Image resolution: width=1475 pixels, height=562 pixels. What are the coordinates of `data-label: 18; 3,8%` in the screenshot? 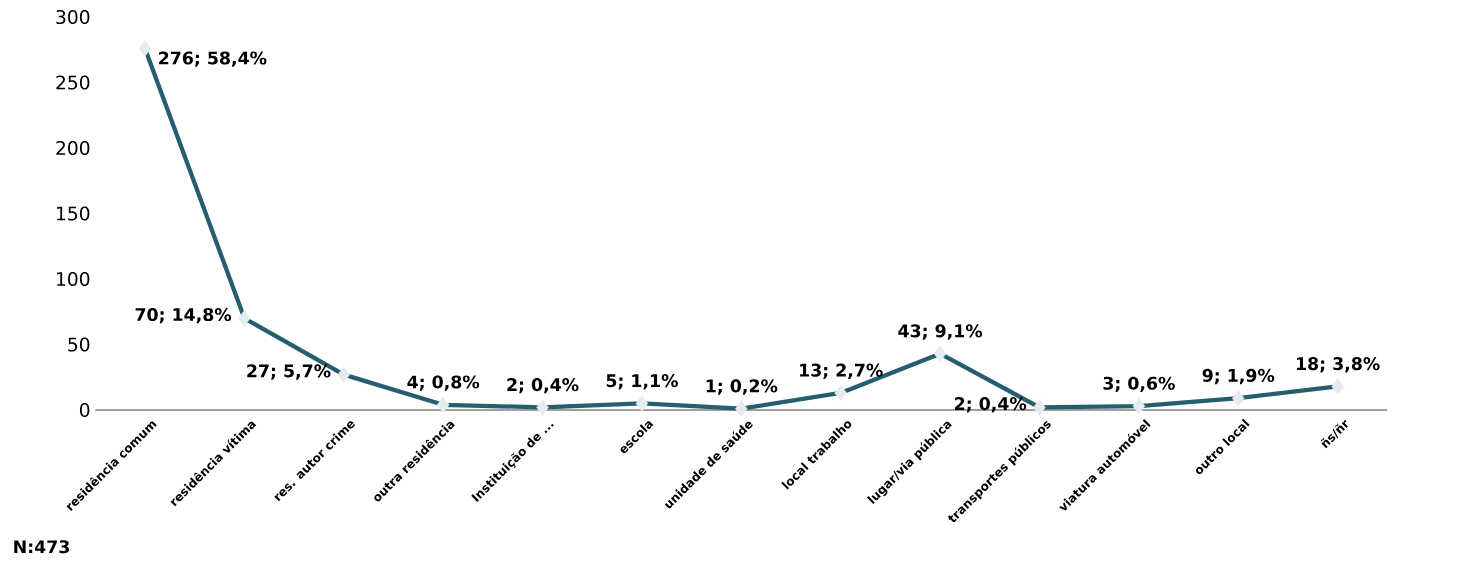 It's located at (1338, 365).